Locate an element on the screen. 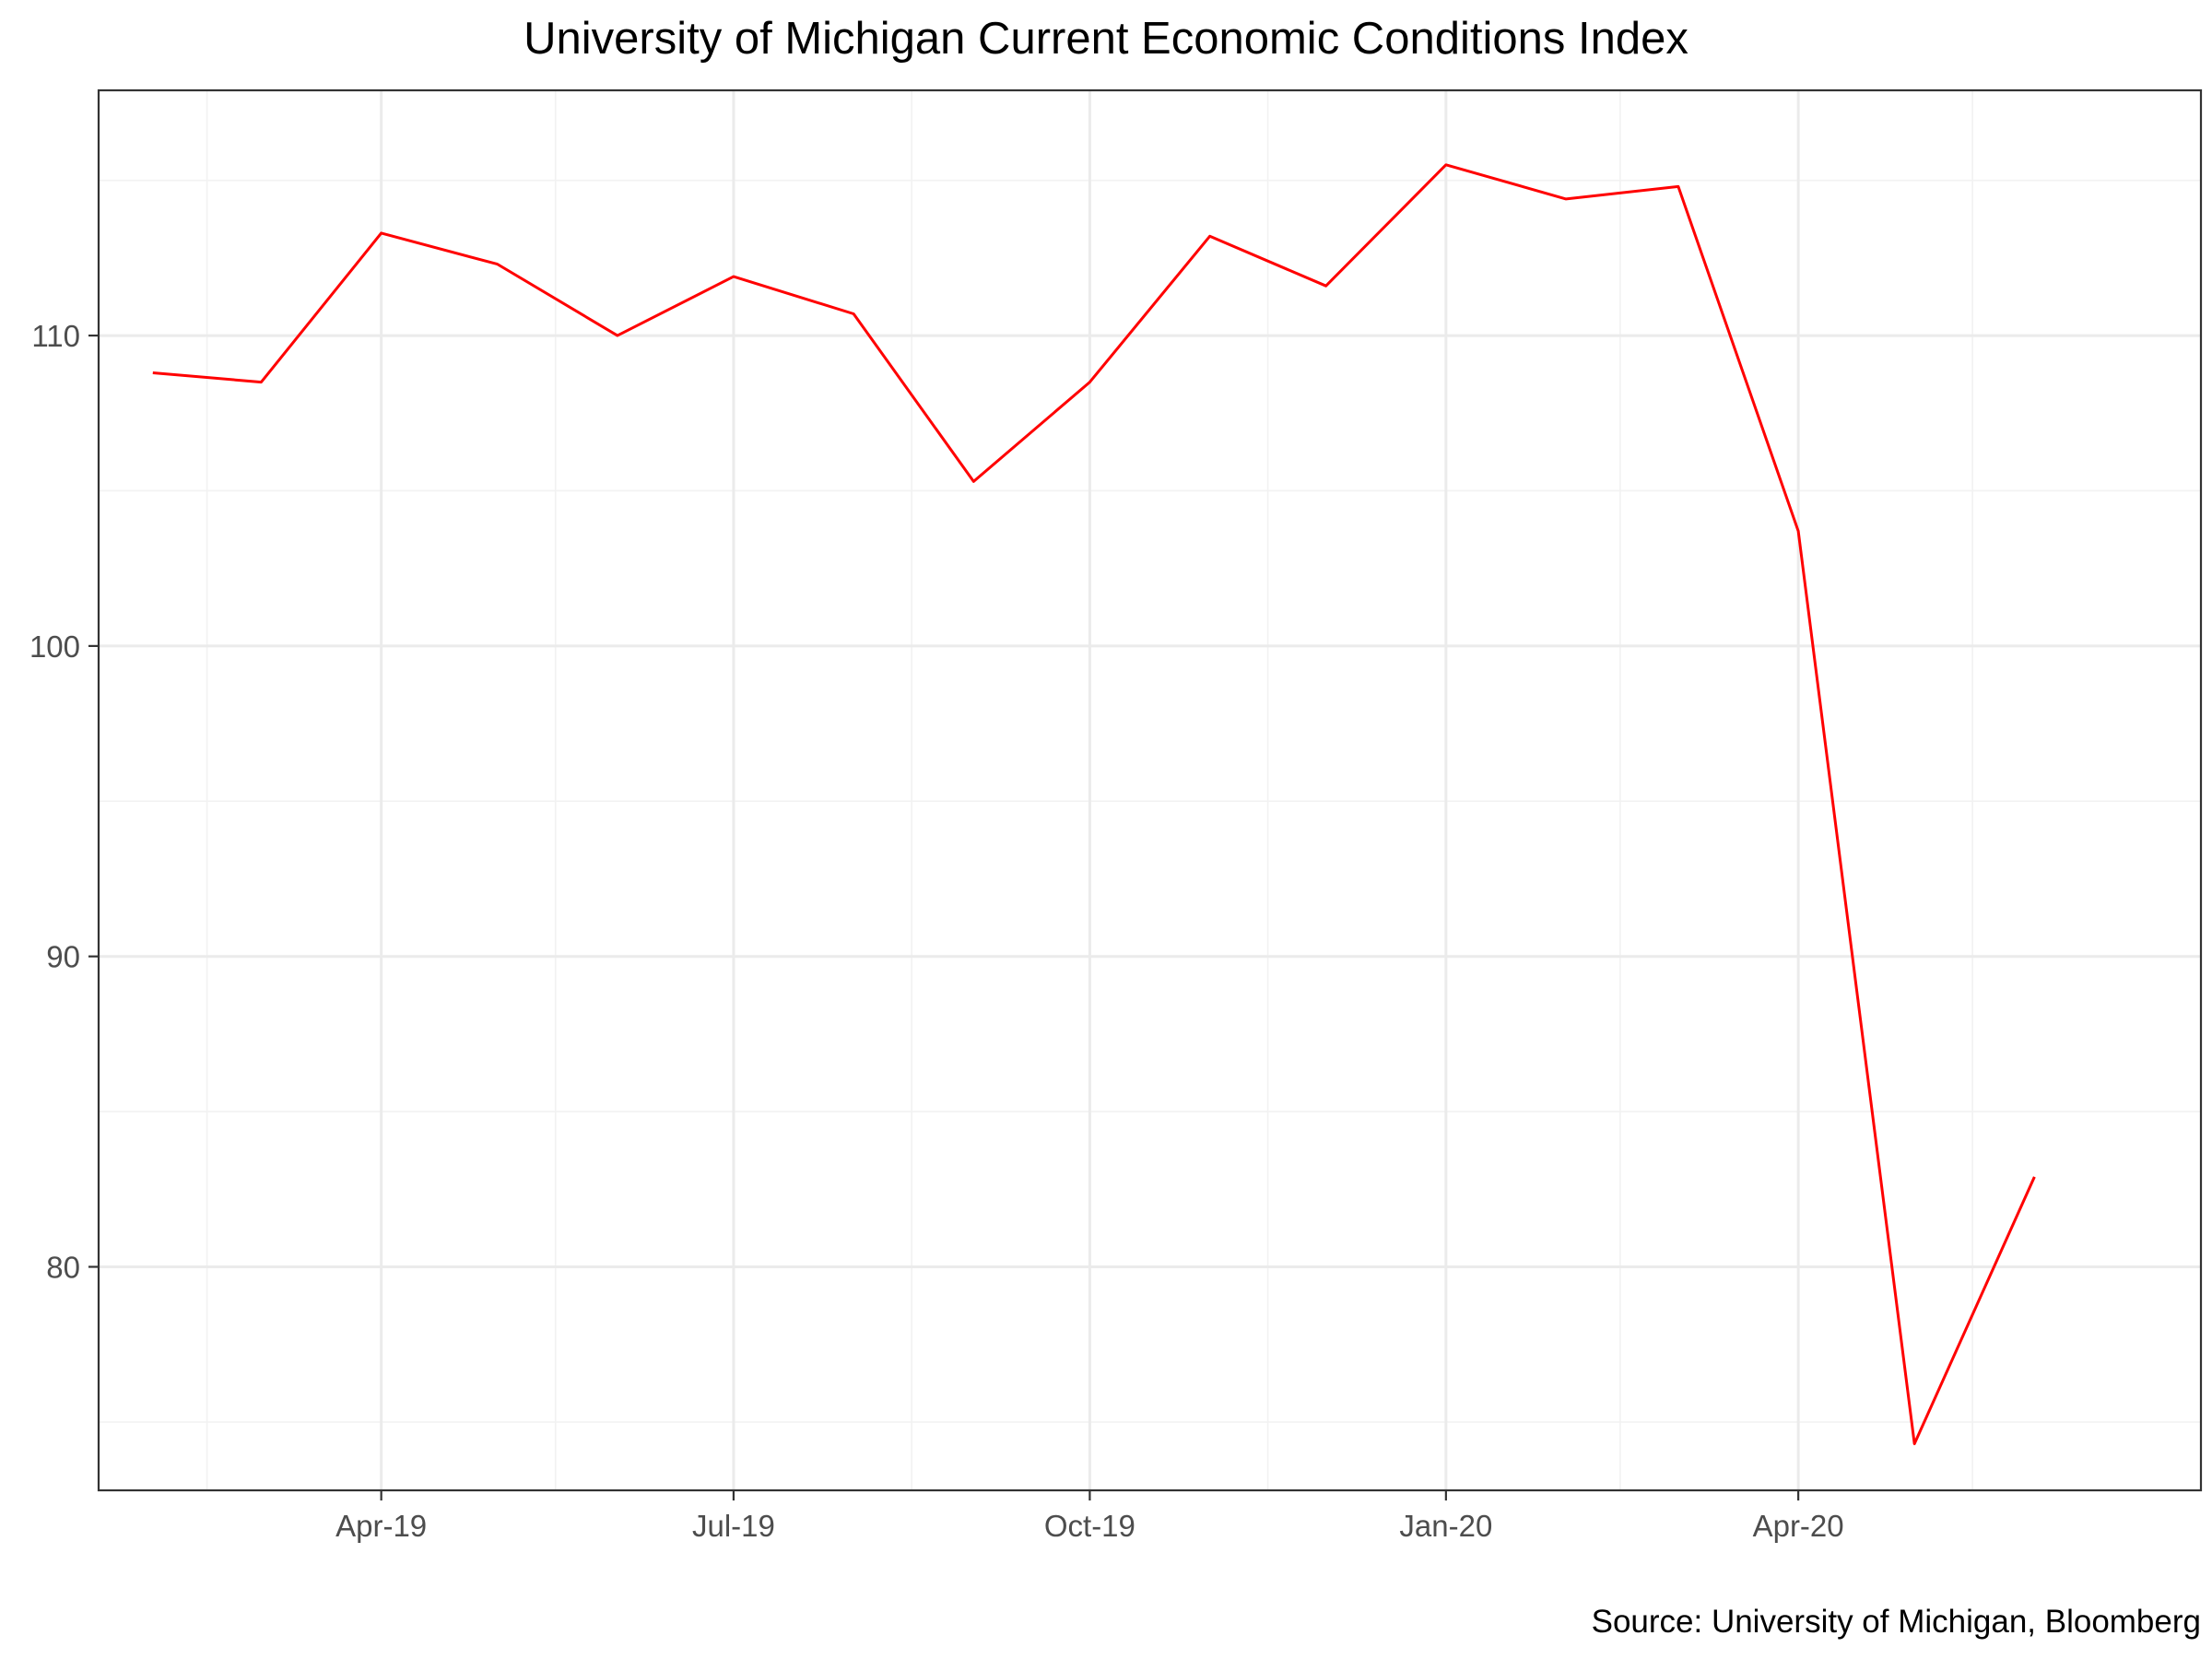 This screenshot has height=1659, width=2212. y-tick-label-1: 90 is located at coordinates (63, 957).